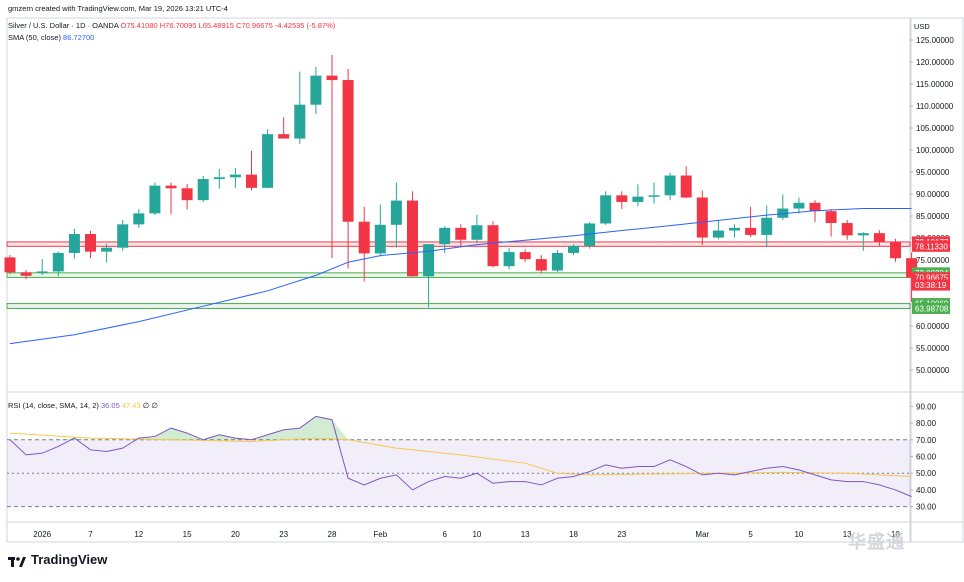 This screenshot has width=964, height=582. I want to click on price-tick-label: 115.00000, so click(935, 84).